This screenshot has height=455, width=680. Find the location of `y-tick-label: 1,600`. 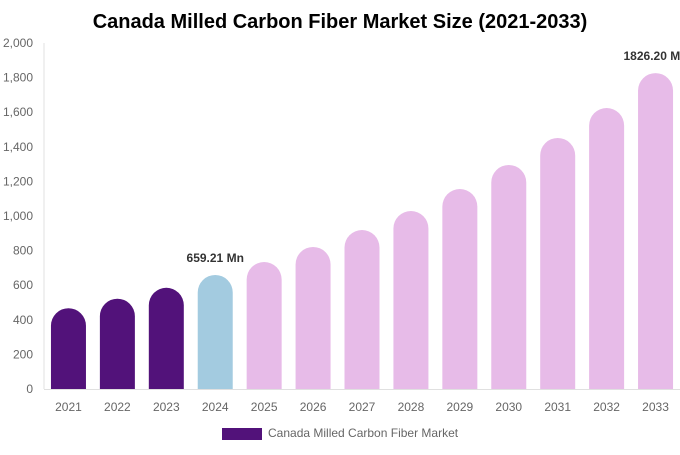

y-tick-label: 1,600 is located at coordinates (18, 112).